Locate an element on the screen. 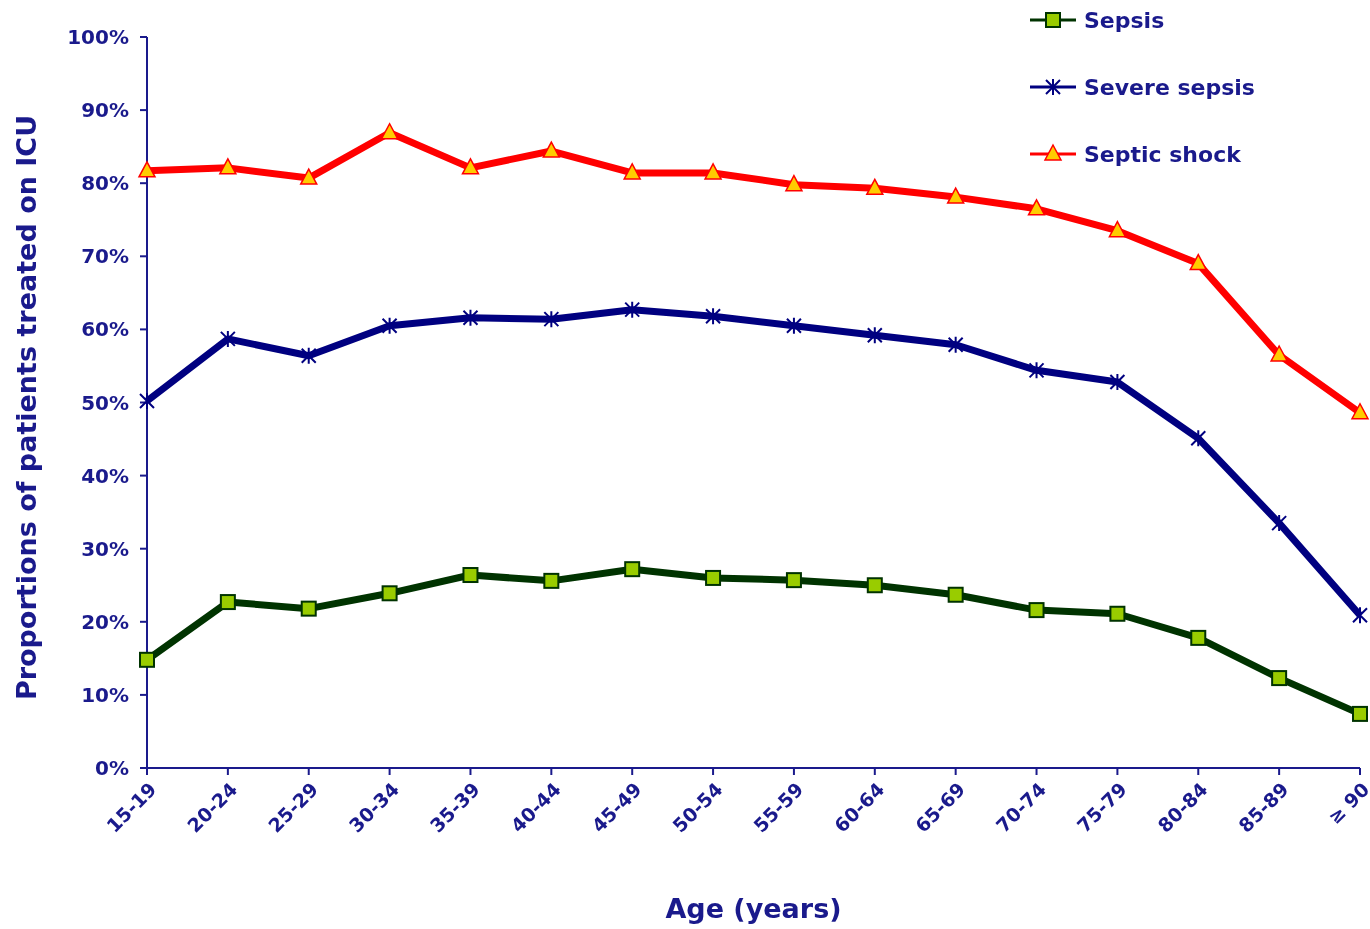 The height and width of the screenshot is (929, 1370). legend-label: Sepsis is located at coordinates (1124, 20).